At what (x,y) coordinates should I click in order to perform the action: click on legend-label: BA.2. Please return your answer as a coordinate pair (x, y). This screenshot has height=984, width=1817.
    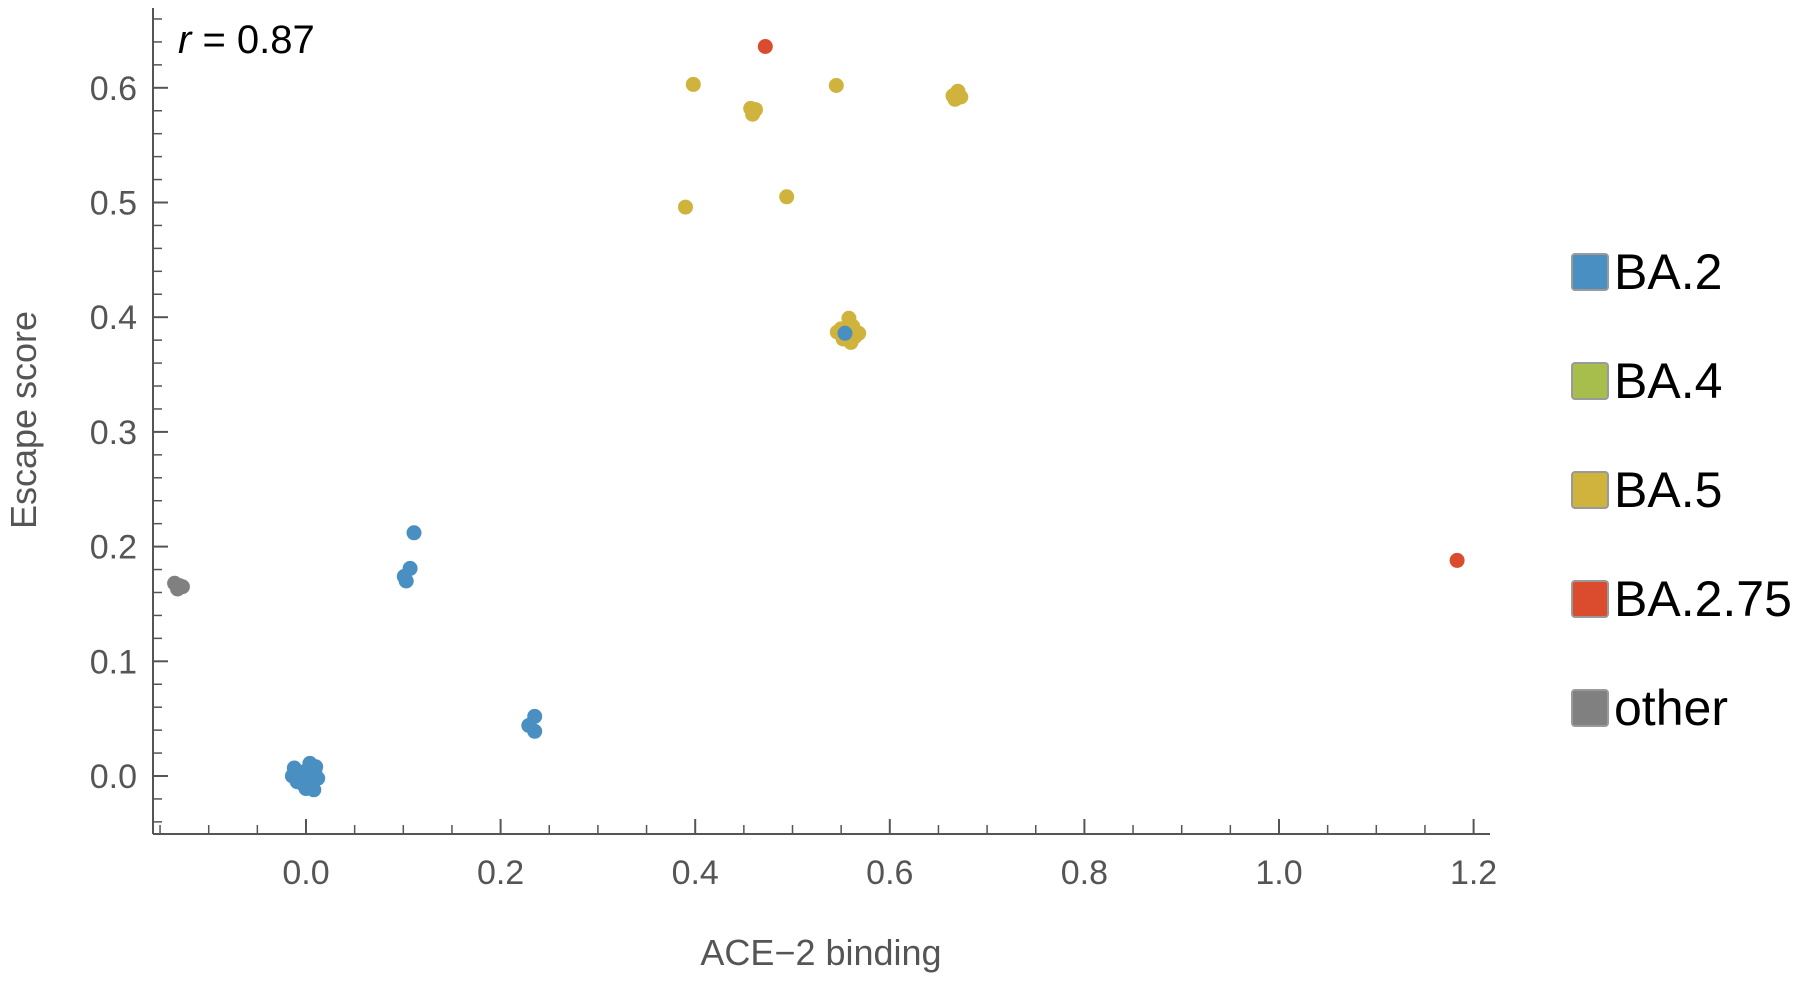
    Looking at the image, I should click on (1668, 272).